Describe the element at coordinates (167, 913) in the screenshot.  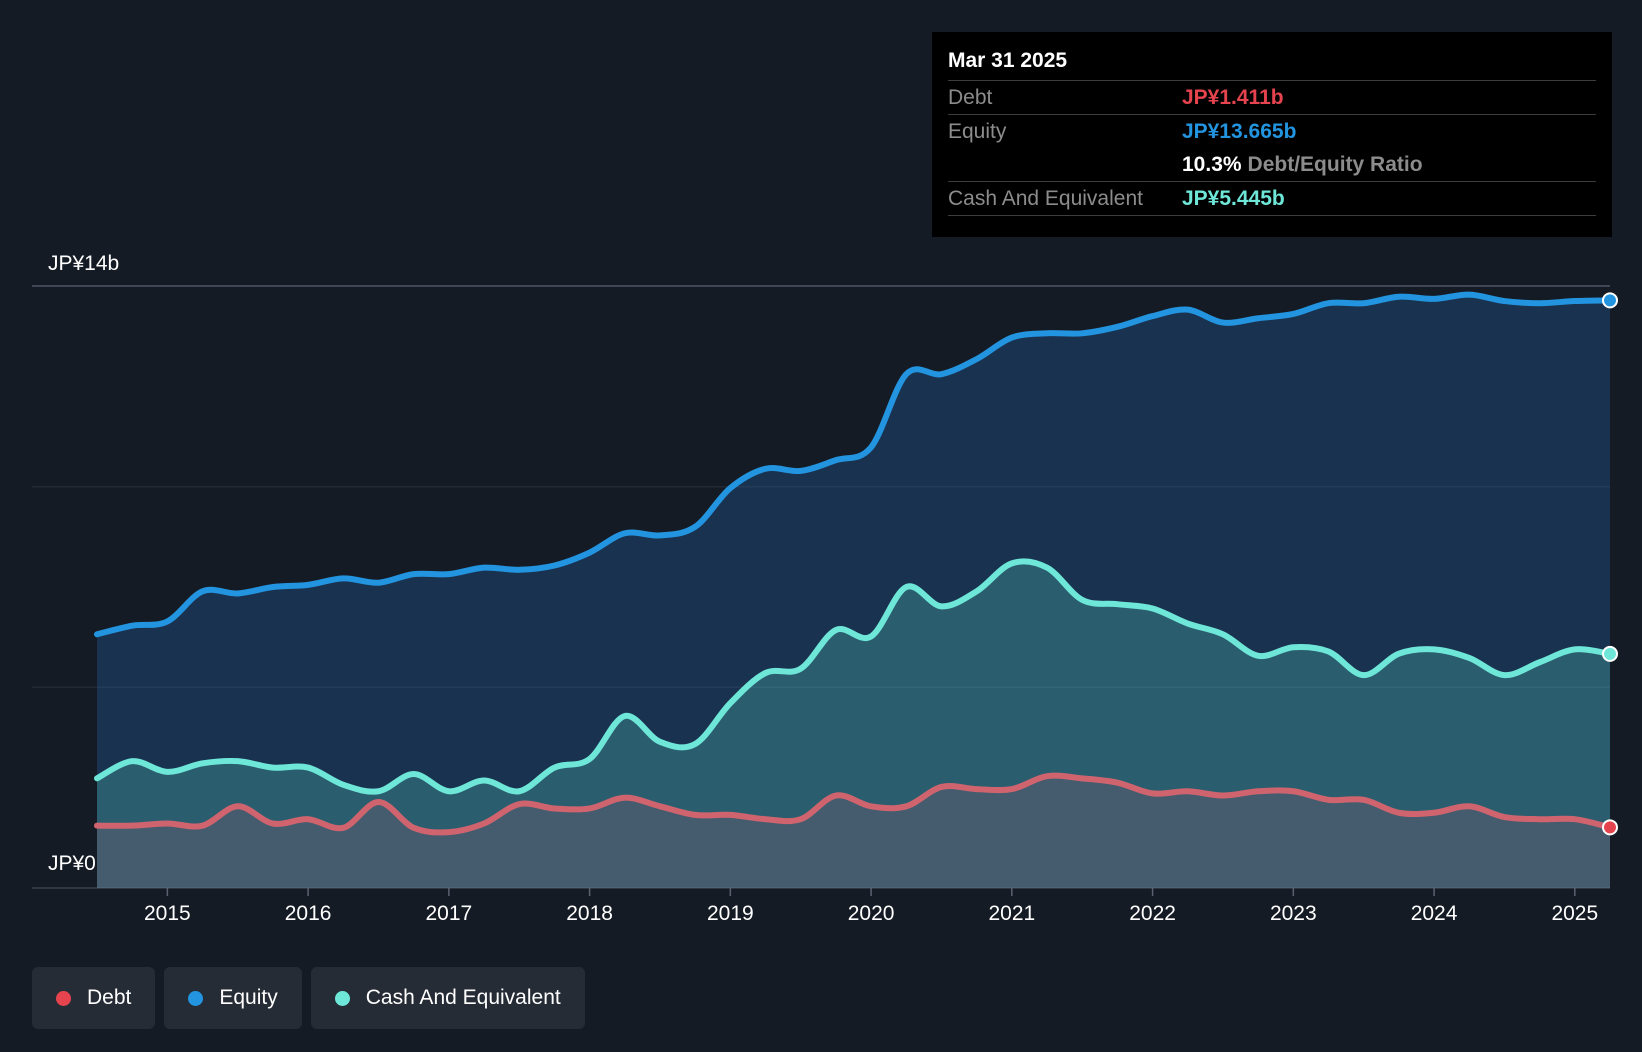
I see `x-tick-label: 2015` at that location.